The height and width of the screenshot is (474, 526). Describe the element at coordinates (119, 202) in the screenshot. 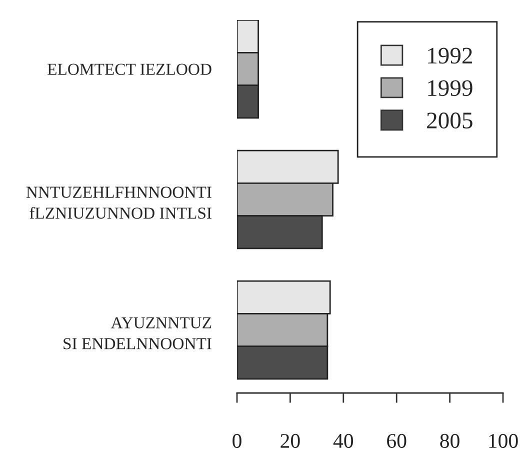

I see `y-tick-label: NNTUZEHLFHNNOONTI fLZNIUZUNNOD INTLSI` at that location.